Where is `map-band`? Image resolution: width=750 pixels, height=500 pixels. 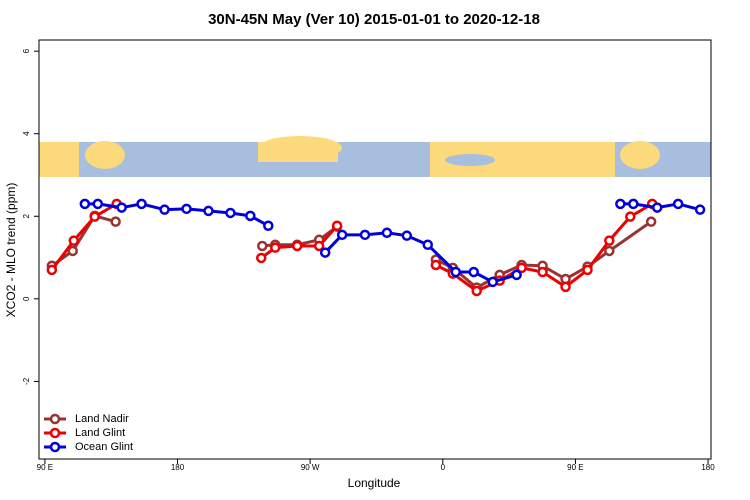 map-band is located at coordinates (375, 156).